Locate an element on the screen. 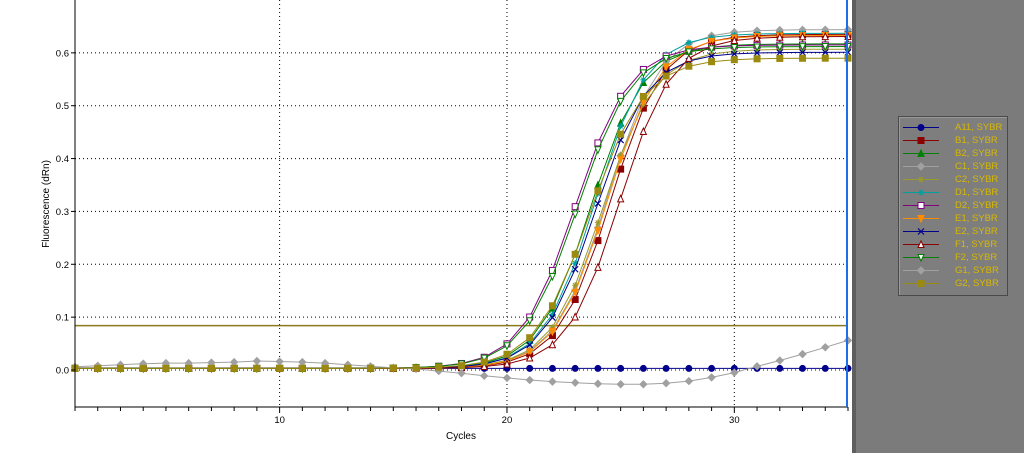 The width and height of the screenshot is (1024, 453). y-tick-label: 0.4 is located at coordinates (62, 159).